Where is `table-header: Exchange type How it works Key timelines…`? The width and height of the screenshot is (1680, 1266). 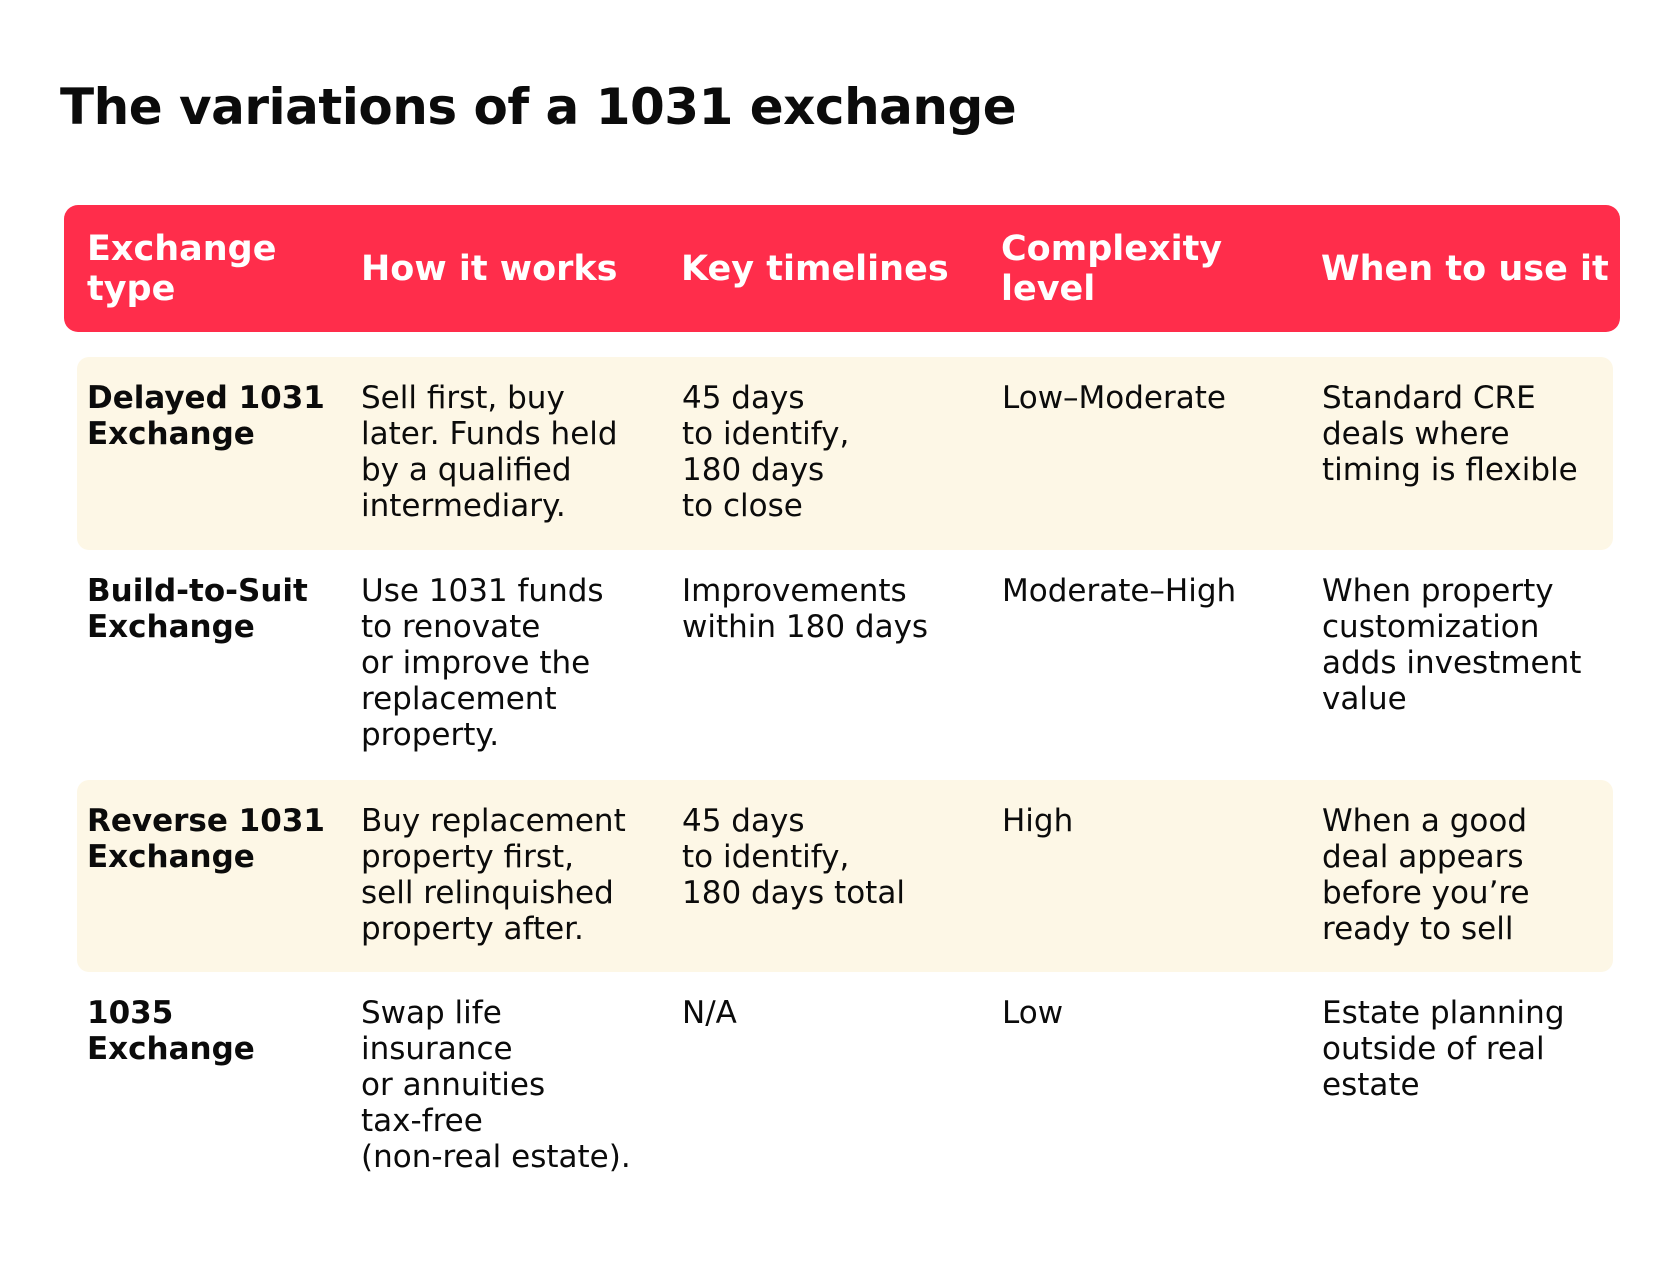
table-header: Exchange type How it works Key timelines… is located at coordinates (842, 268).